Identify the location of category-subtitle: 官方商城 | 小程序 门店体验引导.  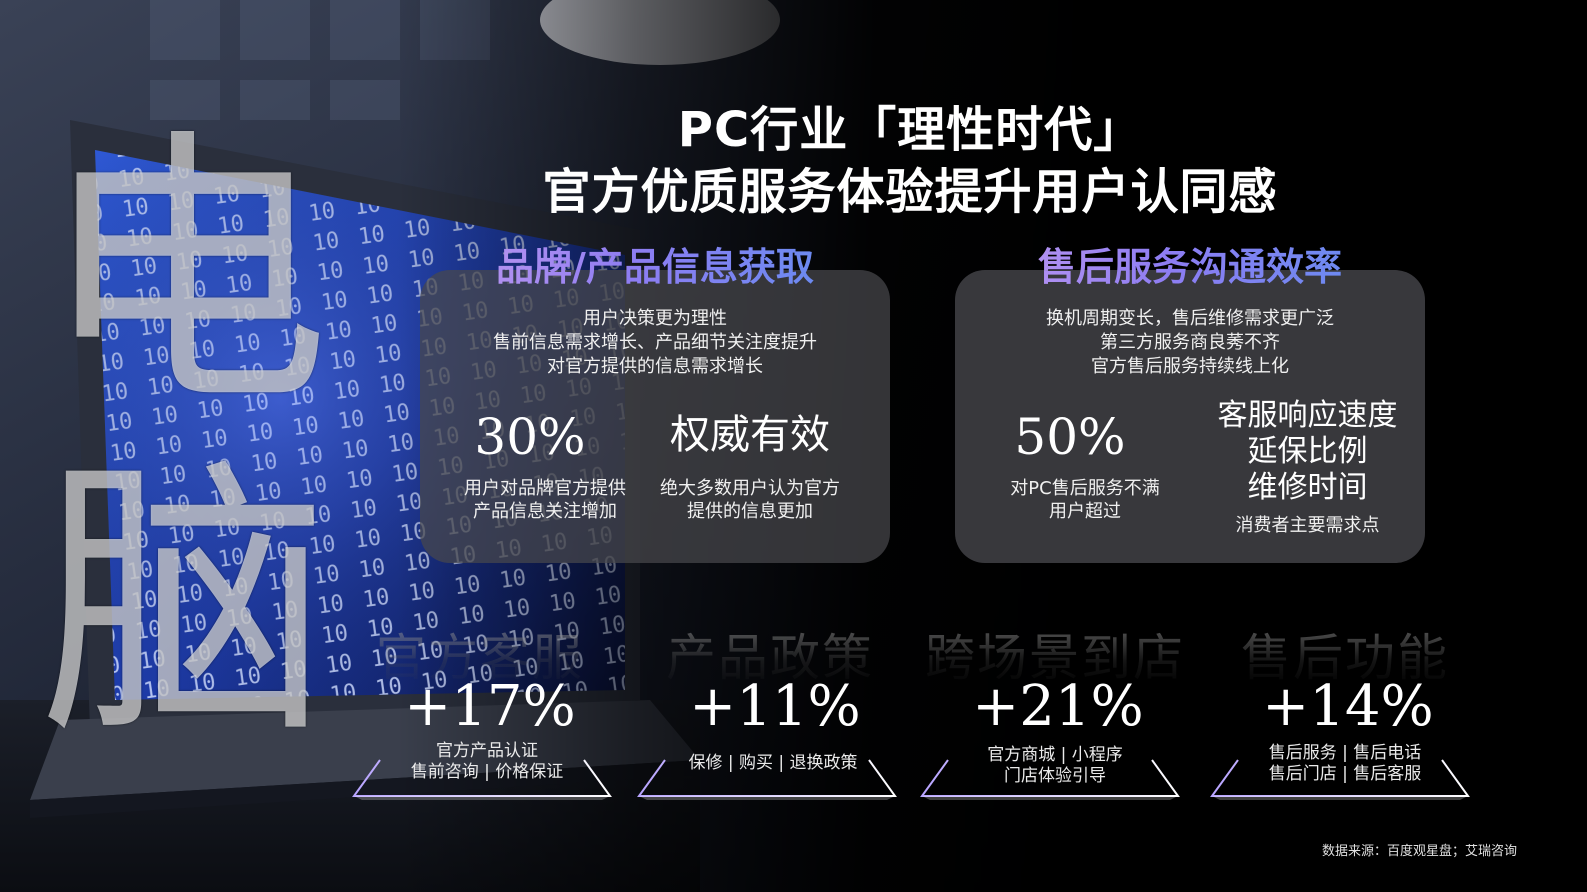
(1055, 766).